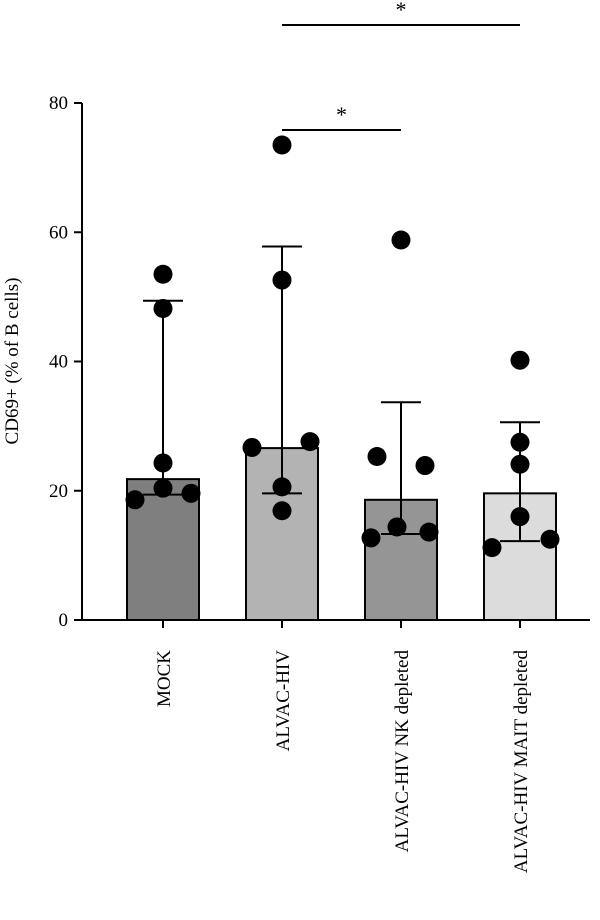 This screenshot has height=920, width=600. I want to click on x-tick-label: MOCK, so click(164, 678).